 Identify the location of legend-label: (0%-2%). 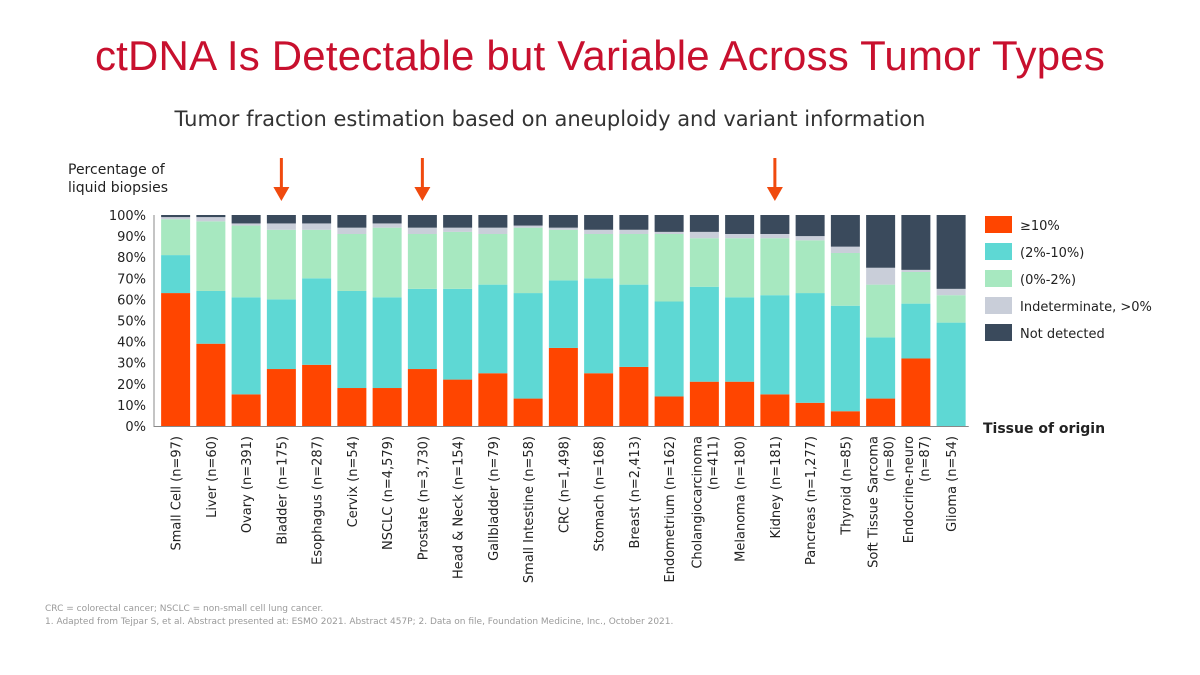
(1048, 280).